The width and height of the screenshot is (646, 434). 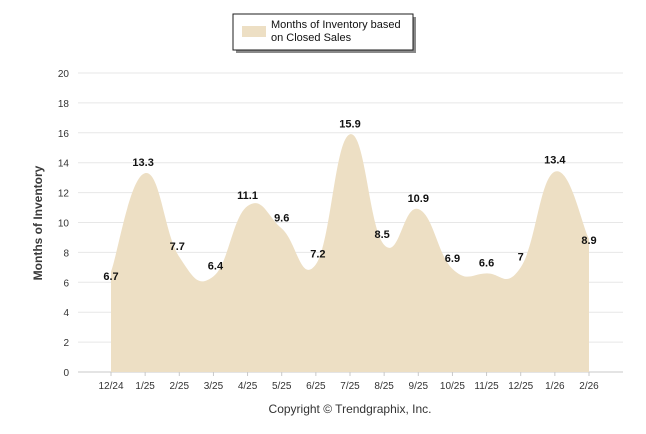 What do you see at coordinates (177, 247) in the screenshot?
I see `data-label: 7.7` at bounding box center [177, 247].